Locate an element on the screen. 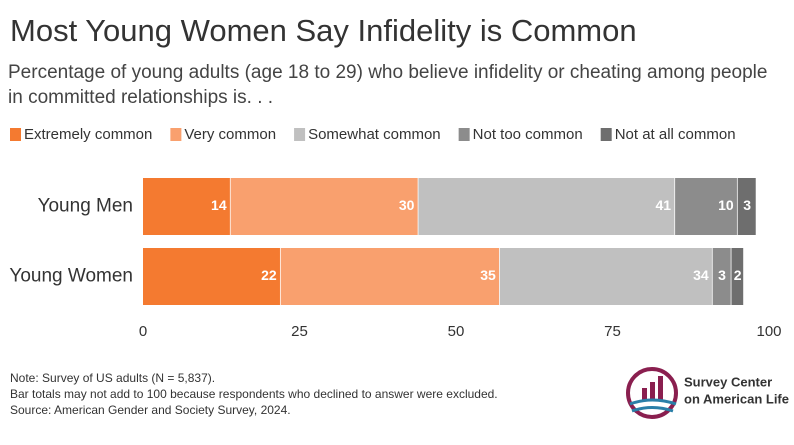  y-tick-label: Young Women is located at coordinates (71, 276).